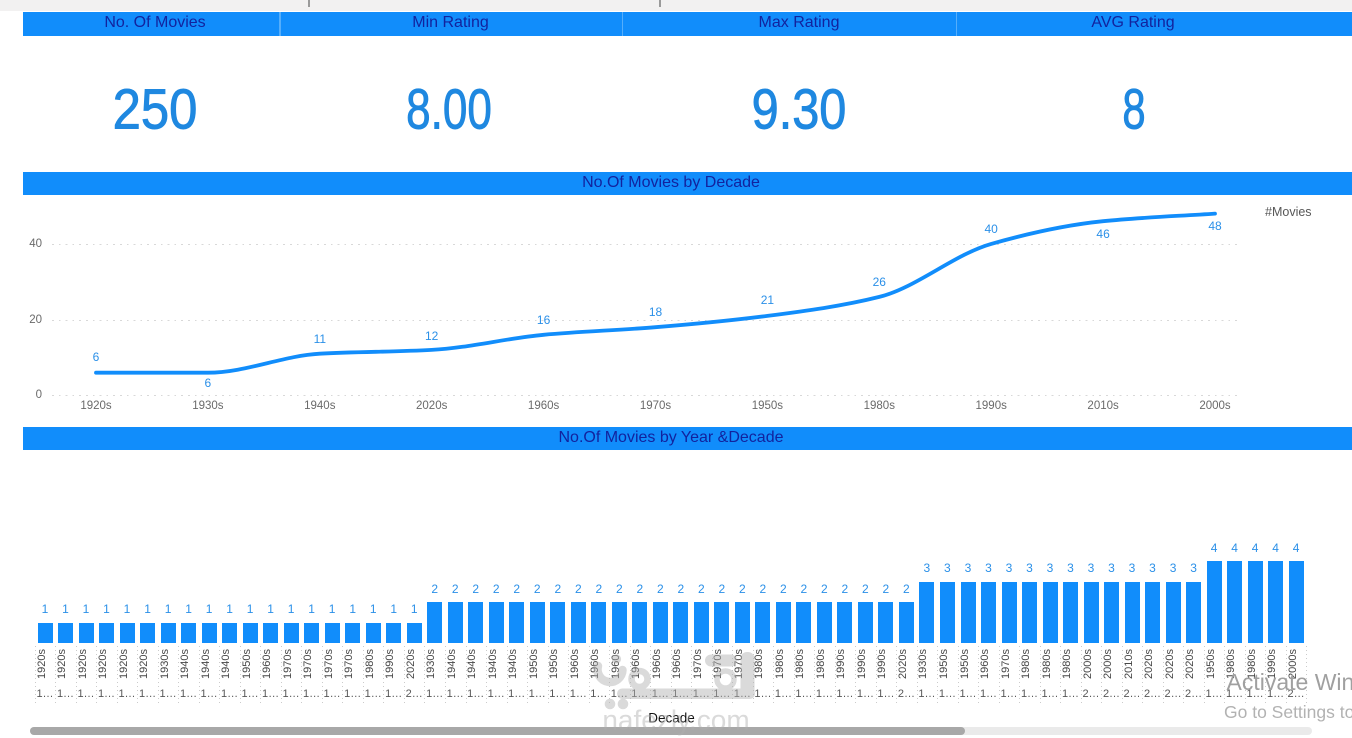  What do you see at coordinates (675, 720) in the screenshot?
I see `svg-text: nafezly.com` at bounding box center [675, 720].